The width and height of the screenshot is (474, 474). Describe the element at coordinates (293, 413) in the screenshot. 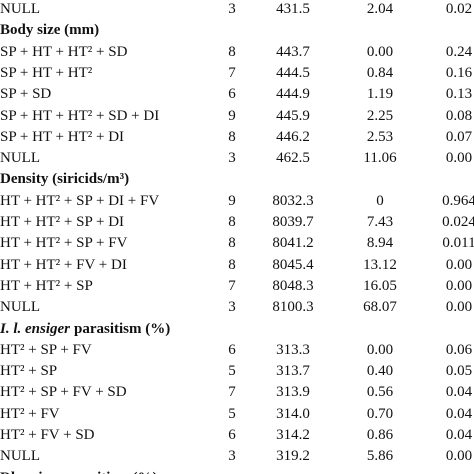

I see `cell-value: 314.0` at that location.